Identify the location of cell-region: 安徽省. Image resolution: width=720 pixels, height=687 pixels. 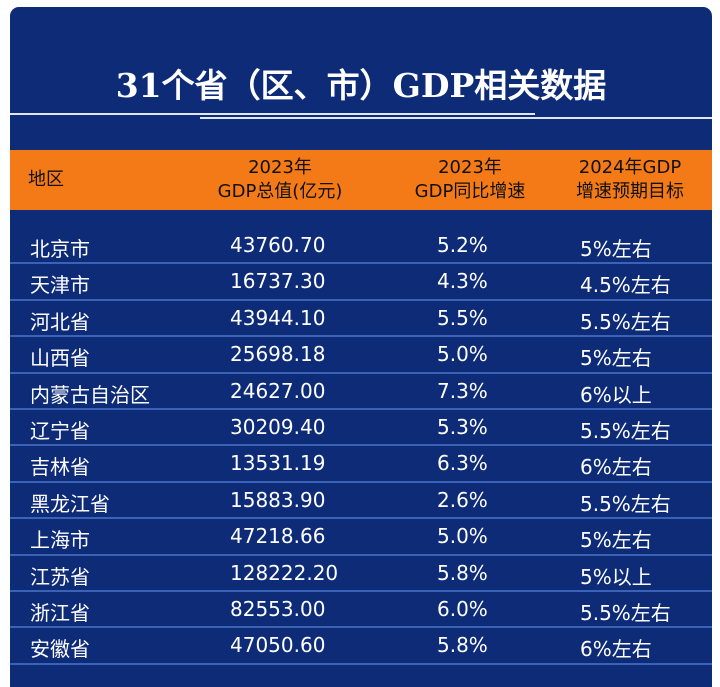
(60, 649).